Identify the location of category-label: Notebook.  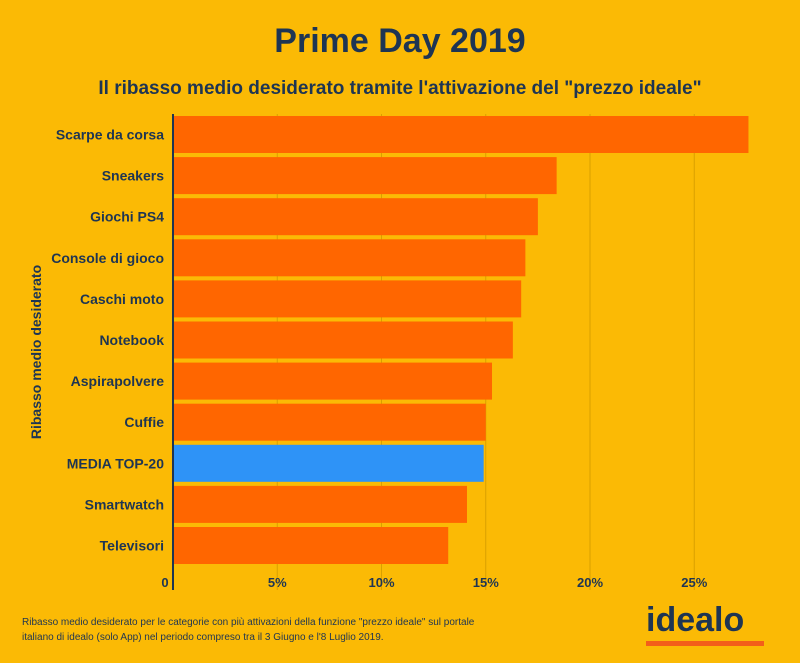
(131, 340).